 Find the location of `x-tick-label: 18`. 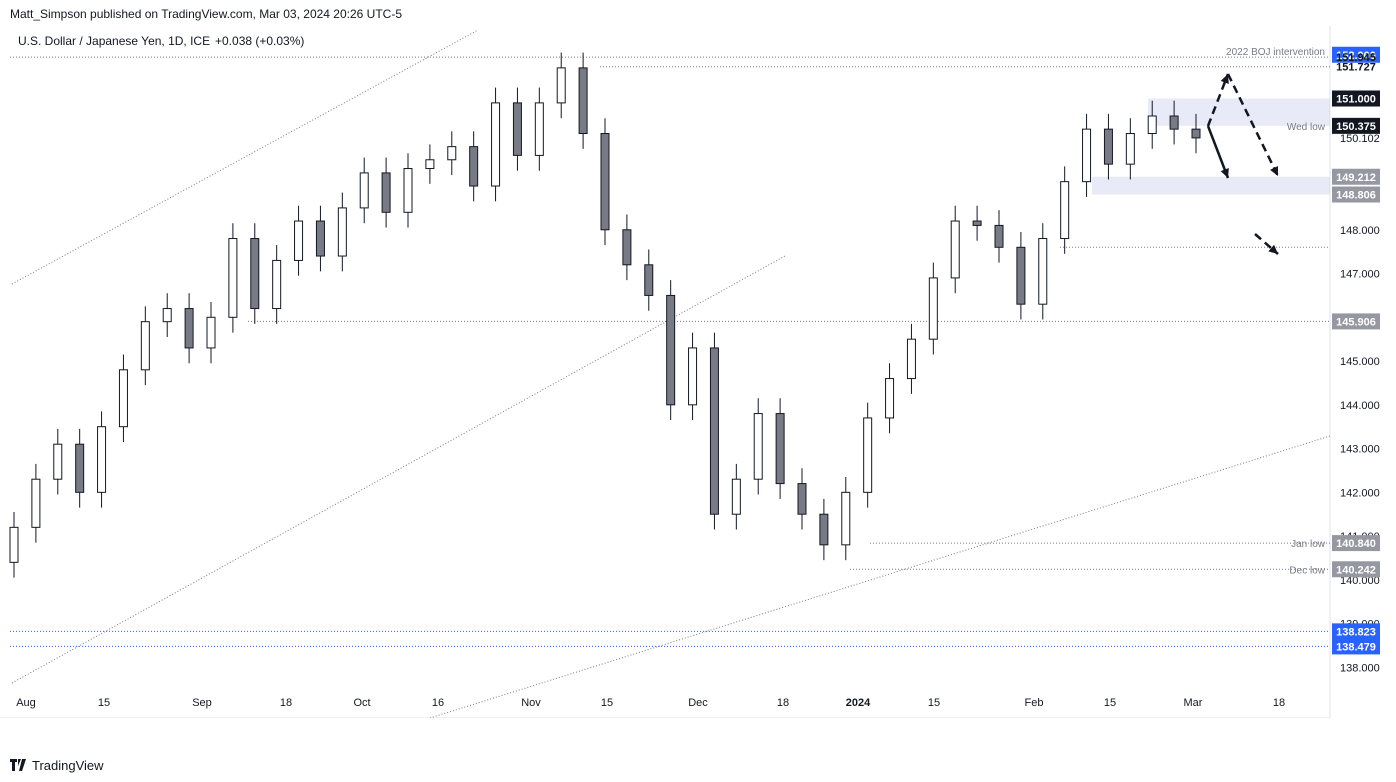

x-tick-label: 18 is located at coordinates (286, 703).